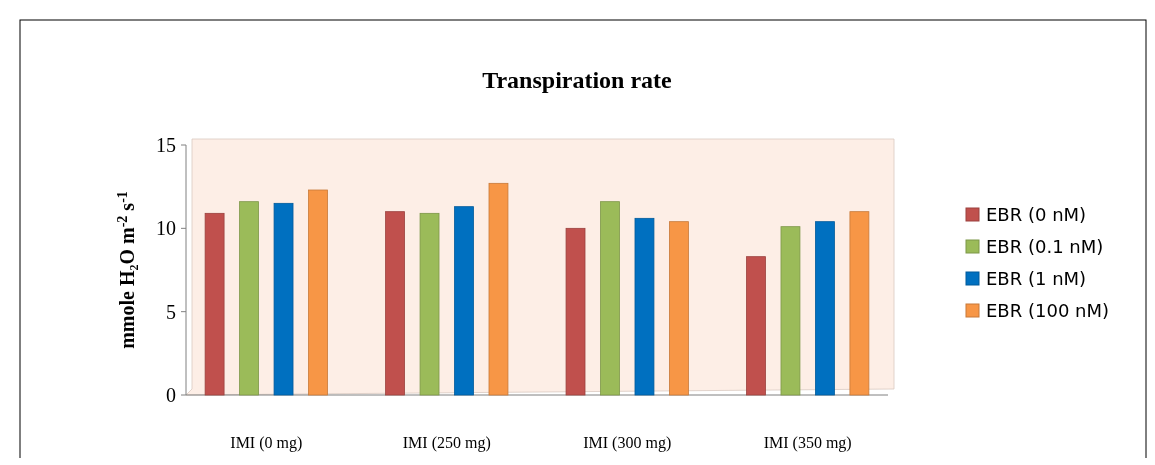 The width and height of the screenshot is (1155, 465). What do you see at coordinates (446, 443) in the screenshot?
I see `x-tick-label: IMI (250 mg)` at bounding box center [446, 443].